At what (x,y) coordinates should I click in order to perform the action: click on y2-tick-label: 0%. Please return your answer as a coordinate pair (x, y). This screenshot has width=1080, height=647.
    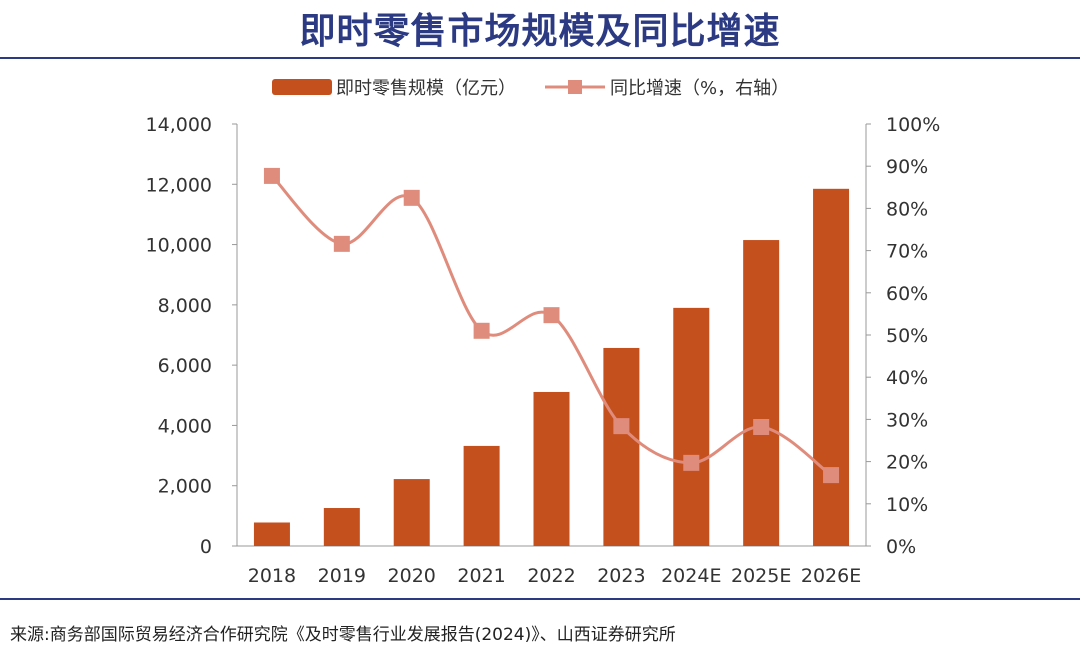
    Looking at the image, I should click on (901, 547).